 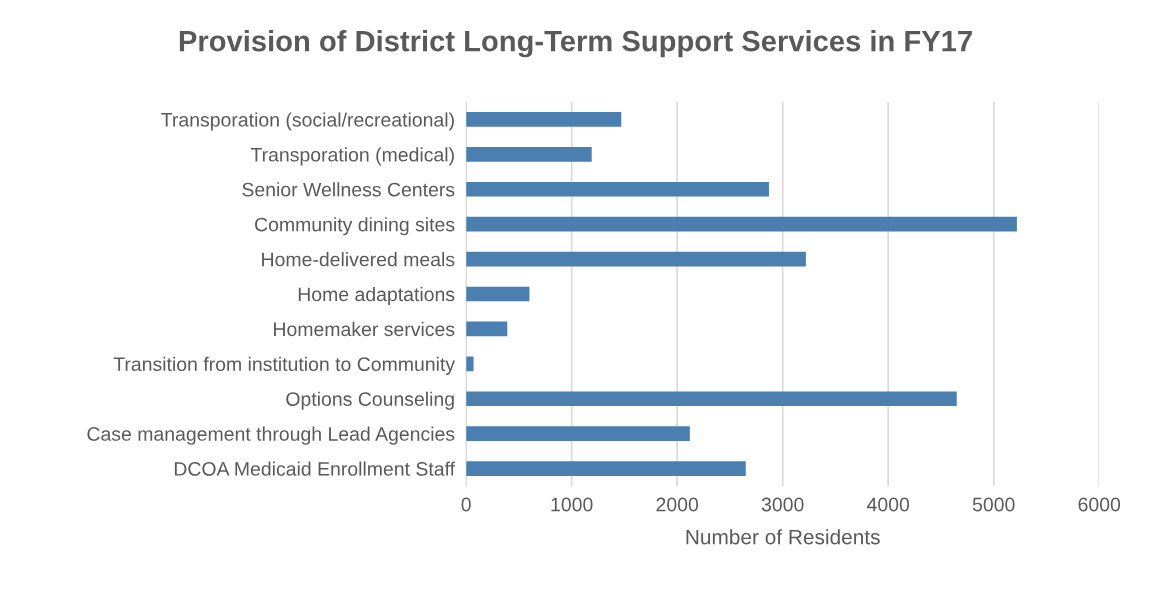 What do you see at coordinates (1099, 504) in the screenshot?
I see `x-tick-label: 6000` at bounding box center [1099, 504].